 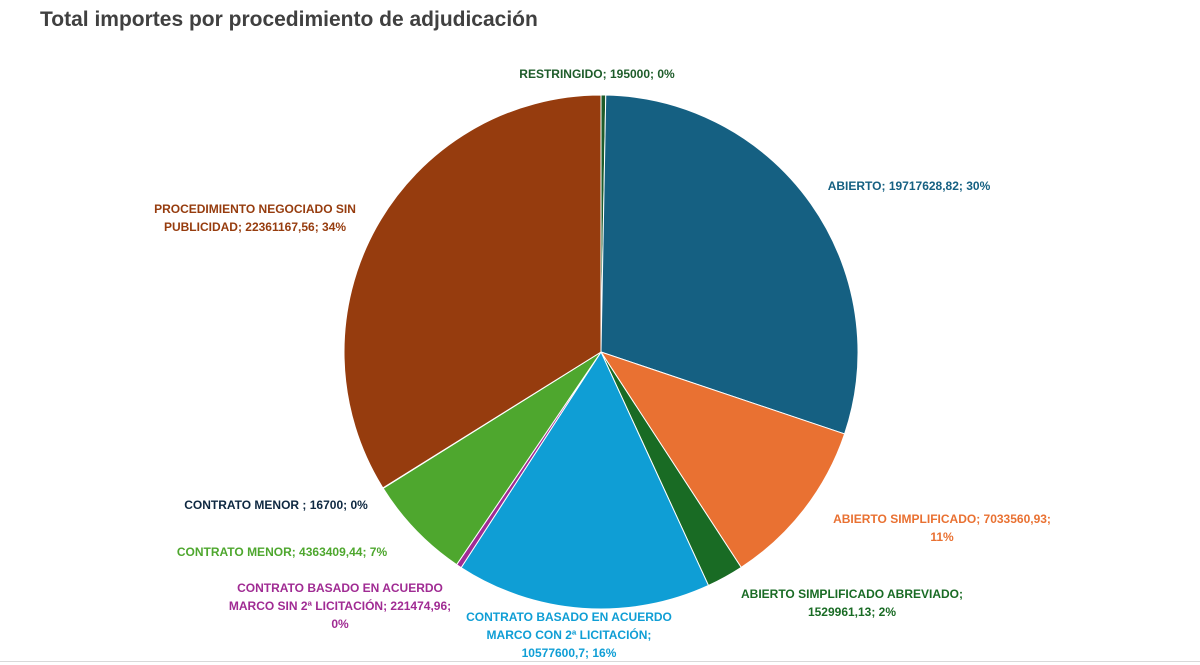 I want to click on slice-label-line: CONTRATO MENOR ; 16700; 0%, so click(x=276, y=505).